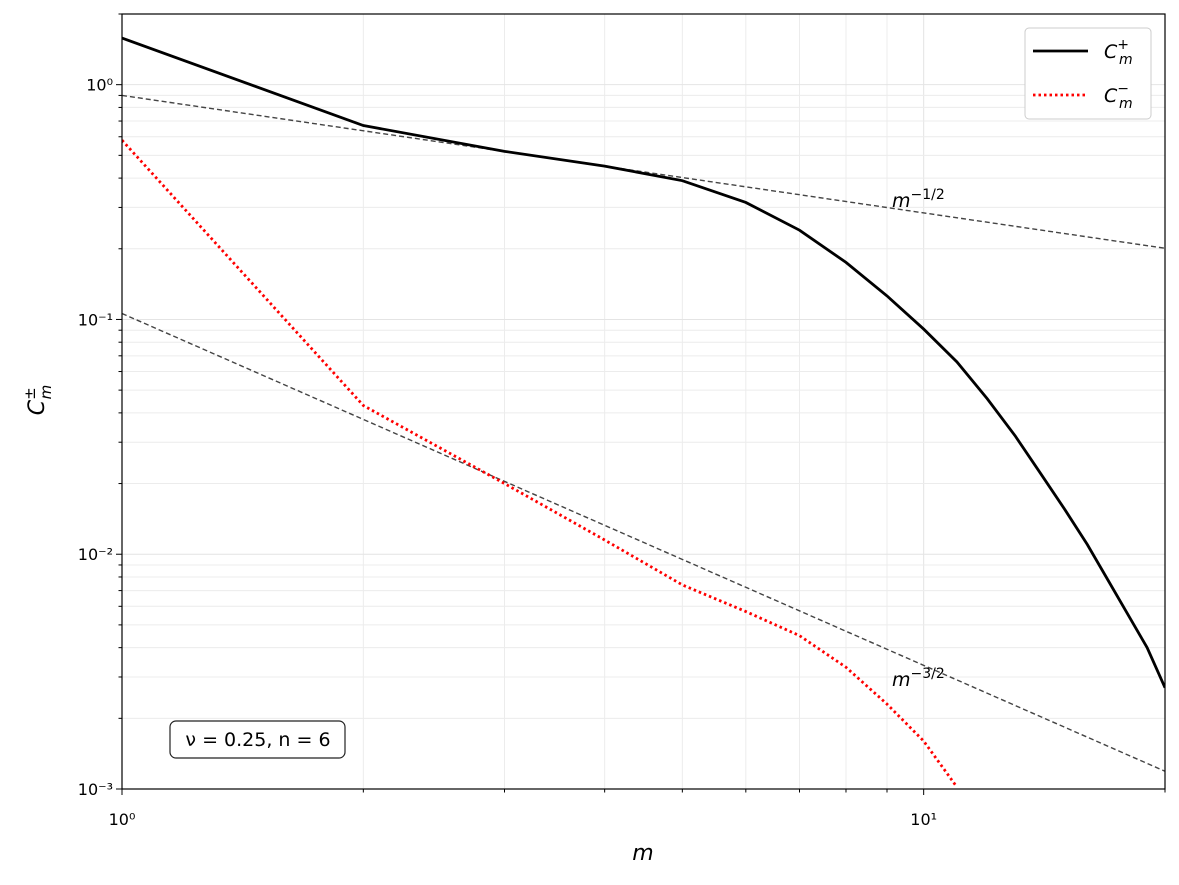  What do you see at coordinates (37, 407) in the screenshot?
I see `y-label-base: C` at bounding box center [37, 407].